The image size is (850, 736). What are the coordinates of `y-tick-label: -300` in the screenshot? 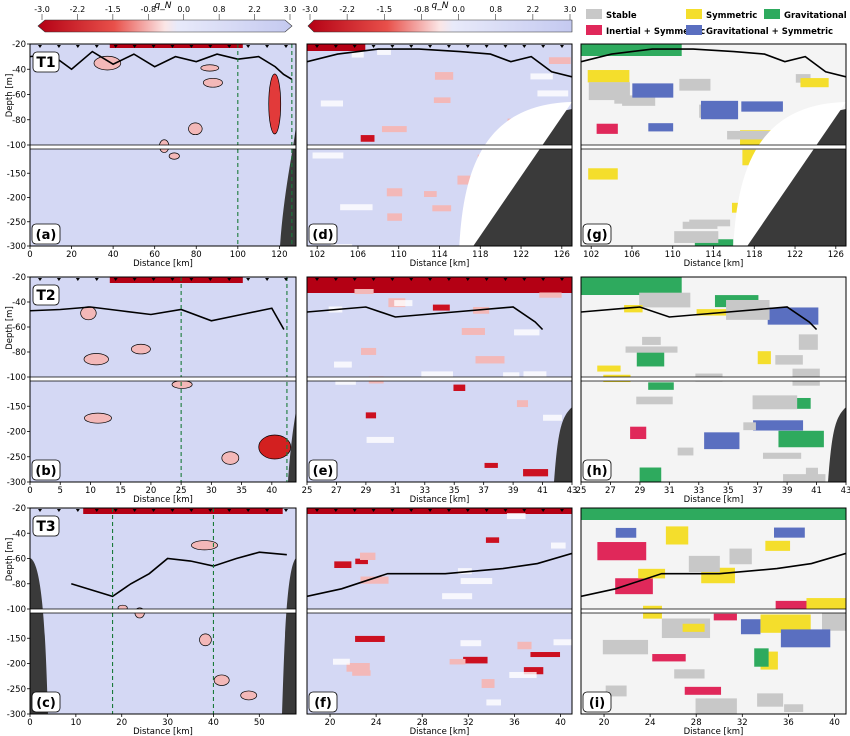 It's located at (16, 715).